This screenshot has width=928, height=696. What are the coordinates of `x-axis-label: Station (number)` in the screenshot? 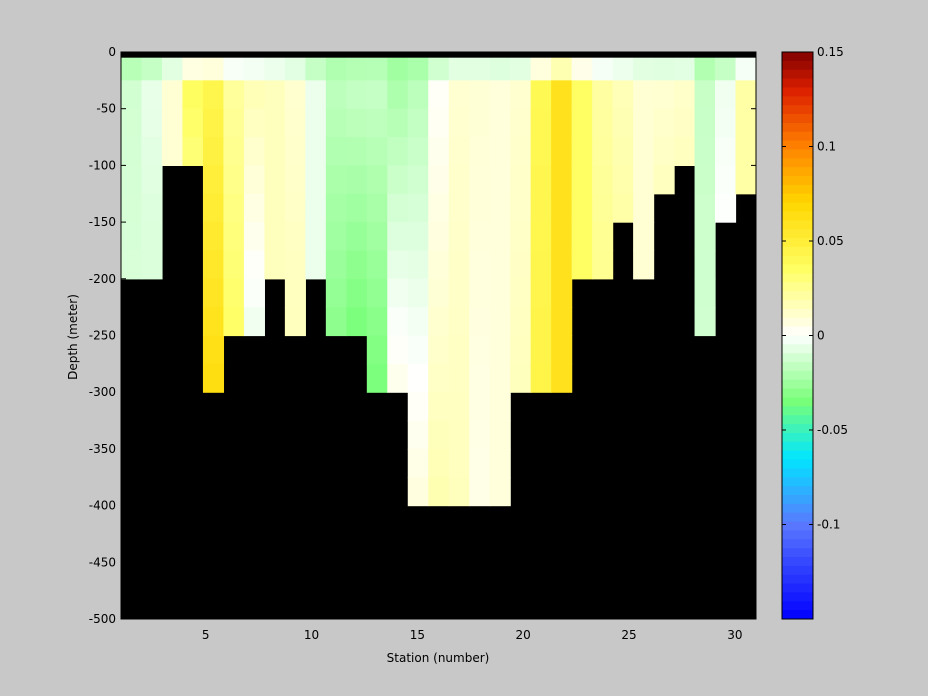 It's located at (438, 658).